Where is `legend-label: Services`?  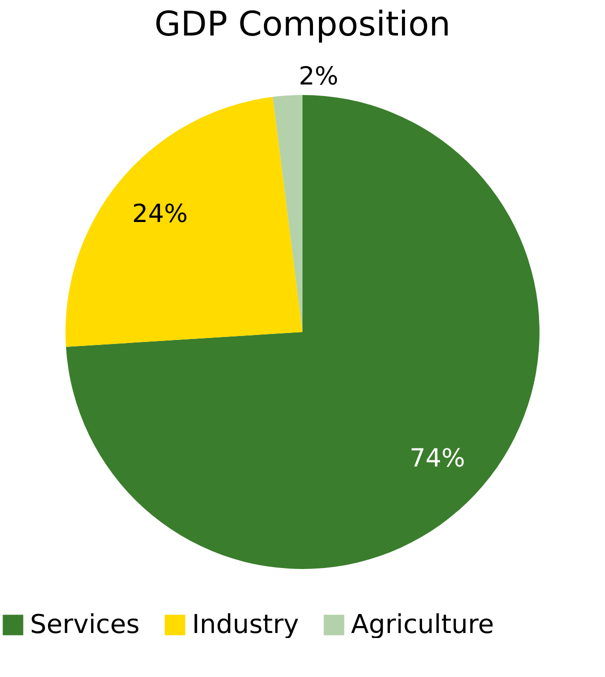
legend-label: Services is located at coordinates (85, 625).